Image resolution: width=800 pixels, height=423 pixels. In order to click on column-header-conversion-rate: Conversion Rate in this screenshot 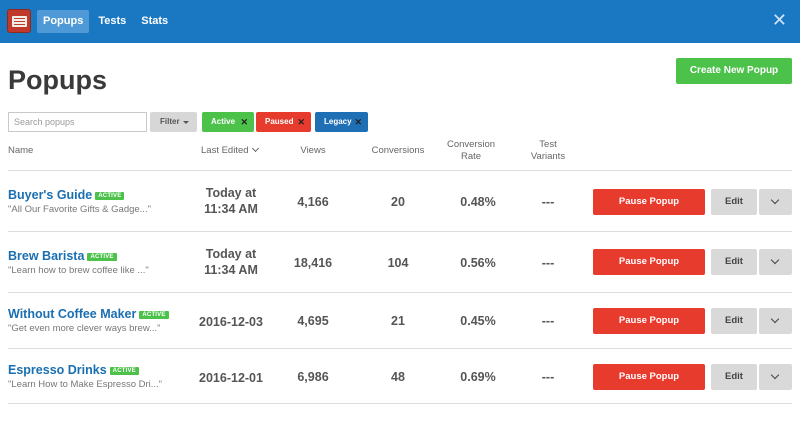, I will do `click(471, 151)`.